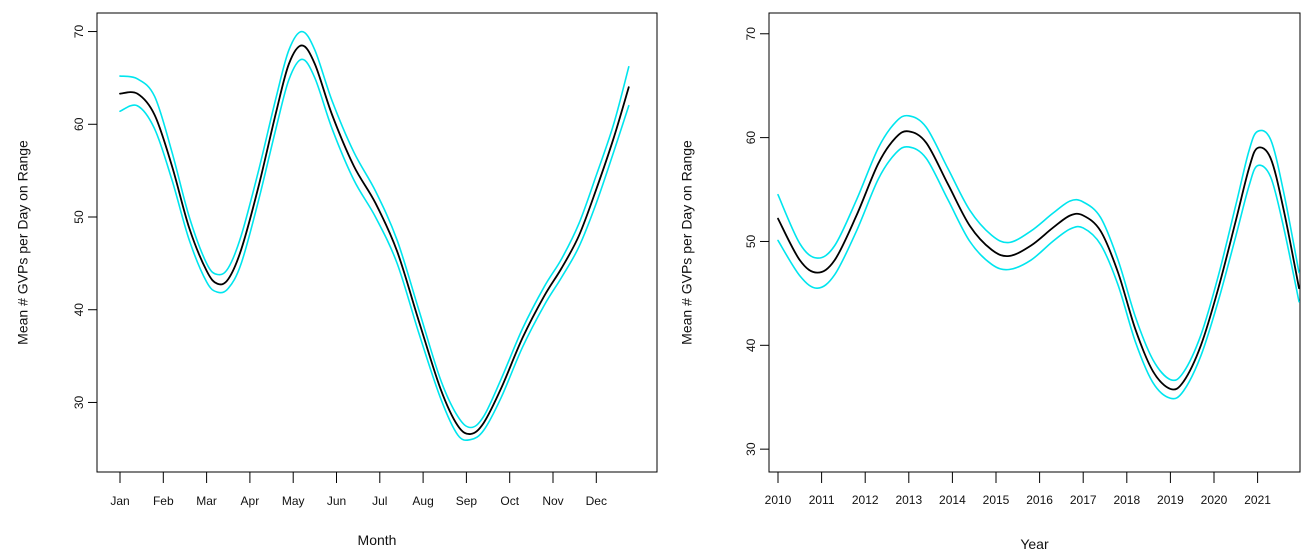 Image resolution: width=1314 pixels, height=556 pixels. I want to click on year-chart-y-tick-label: 30, so click(751, 449).